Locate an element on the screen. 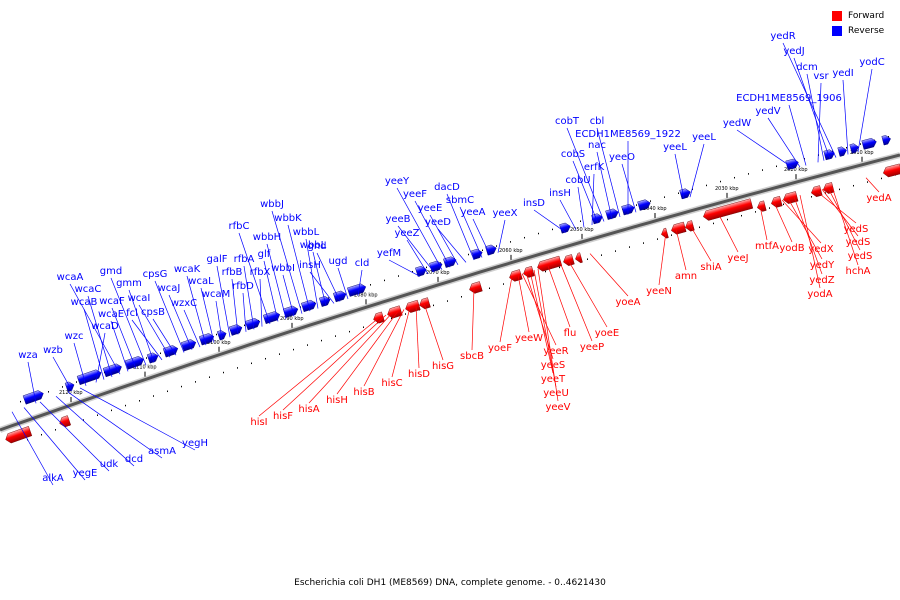 This screenshot has width=900, height=600. scale-tick-label: 2080 kbp is located at coordinates (366, 295).